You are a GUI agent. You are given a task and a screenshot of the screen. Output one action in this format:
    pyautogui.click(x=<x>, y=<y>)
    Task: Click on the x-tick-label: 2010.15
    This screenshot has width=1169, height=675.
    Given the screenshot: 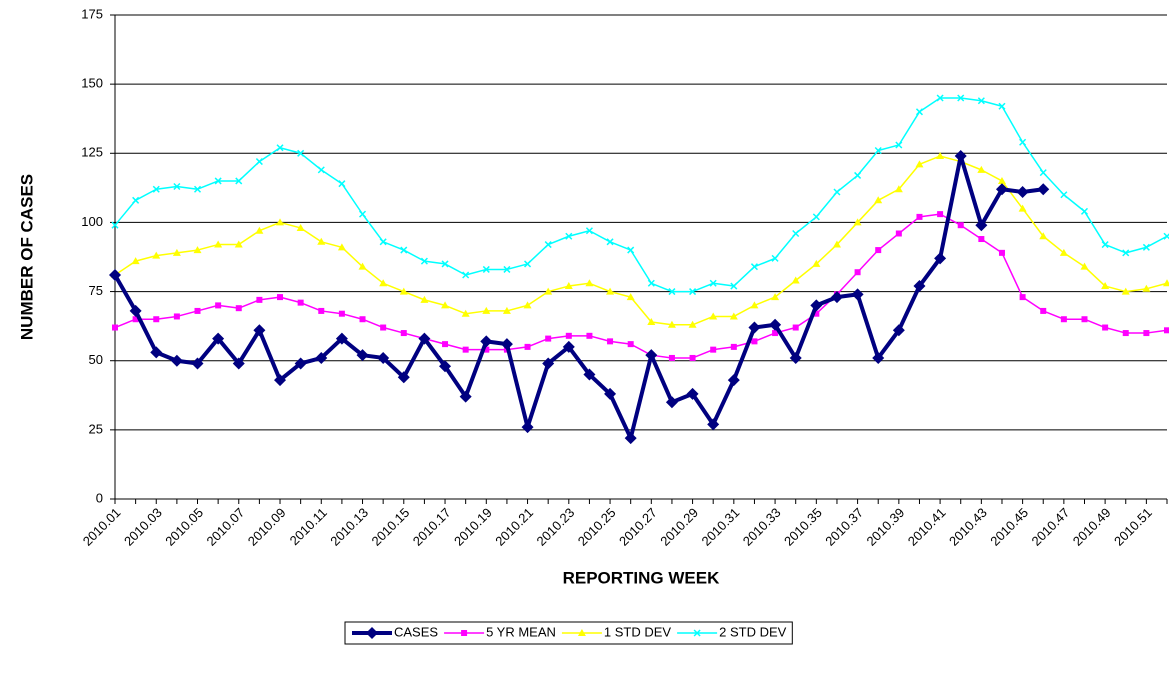 What is the action you would take?
    pyautogui.click(x=390, y=527)
    